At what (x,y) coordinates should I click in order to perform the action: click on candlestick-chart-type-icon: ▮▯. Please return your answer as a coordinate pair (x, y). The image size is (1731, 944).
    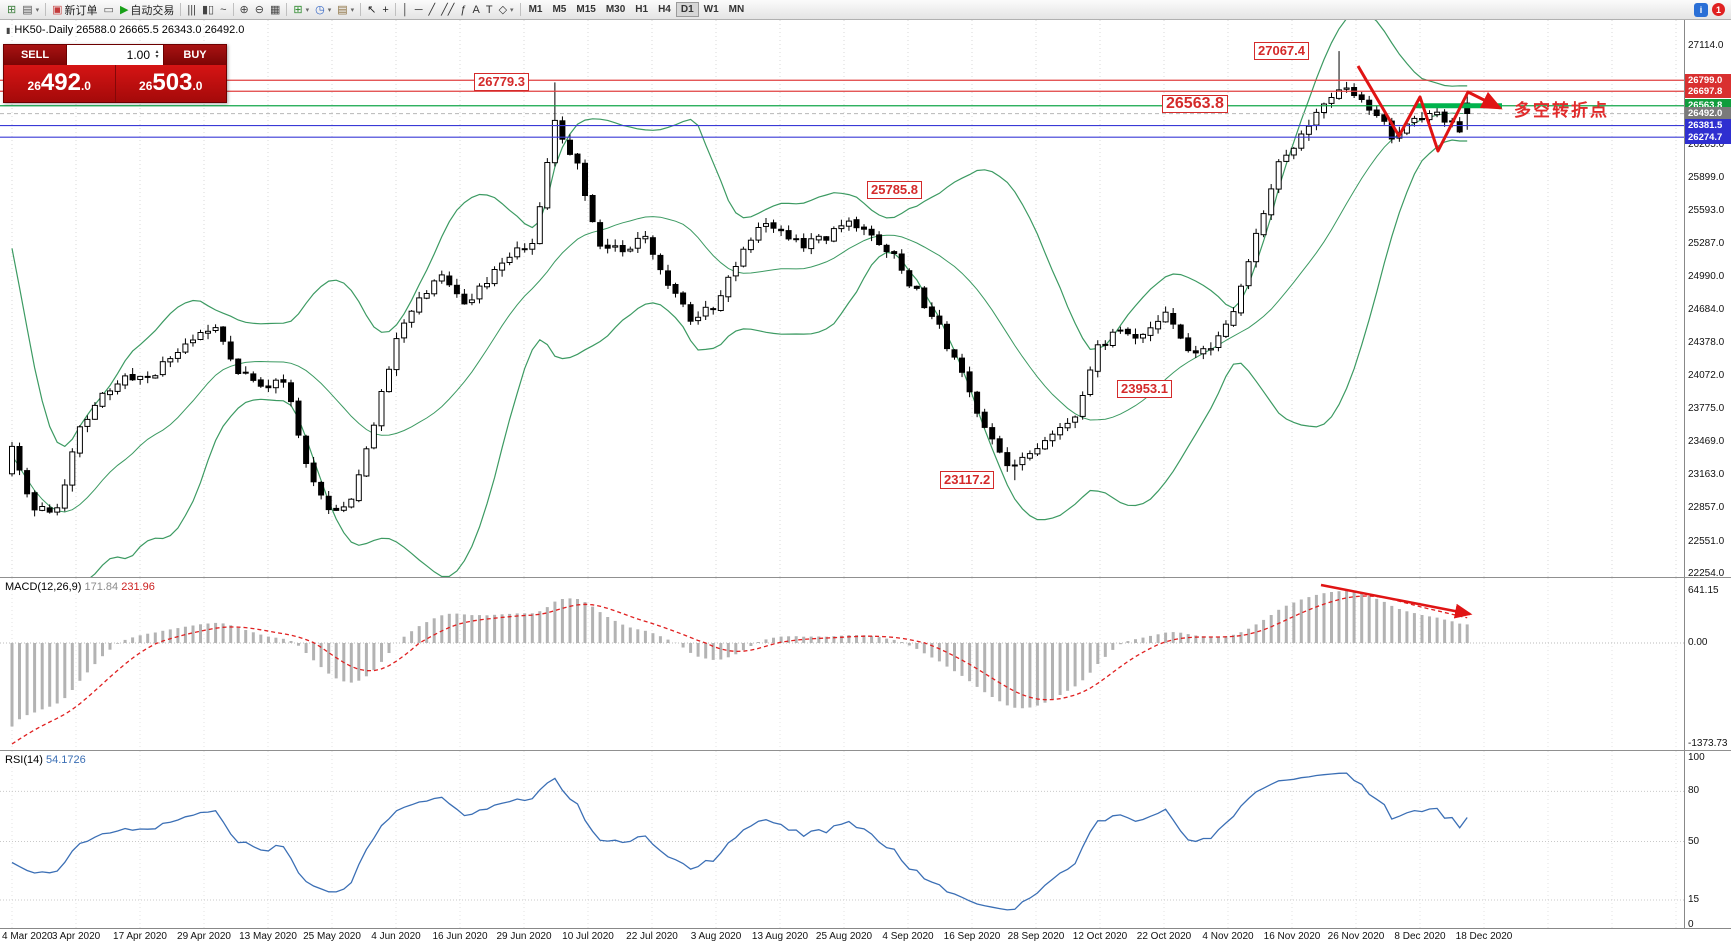
    Looking at the image, I should click on (208, 10).